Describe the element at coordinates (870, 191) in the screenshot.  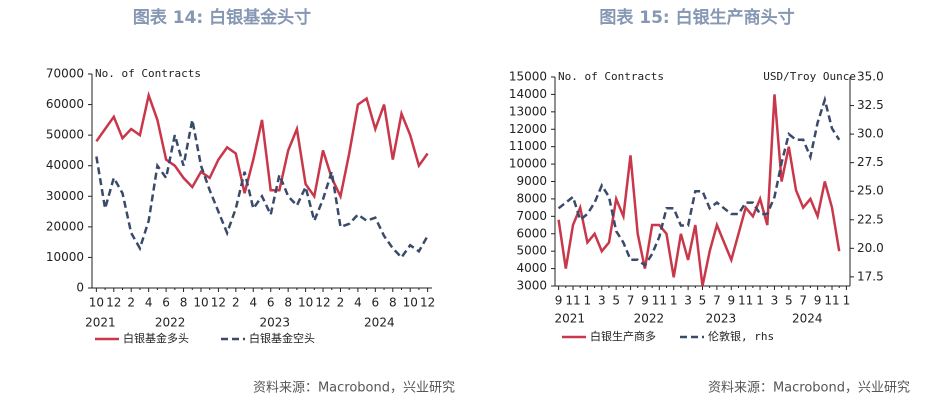
I see `y2-tick-label: 25.0` at that location.